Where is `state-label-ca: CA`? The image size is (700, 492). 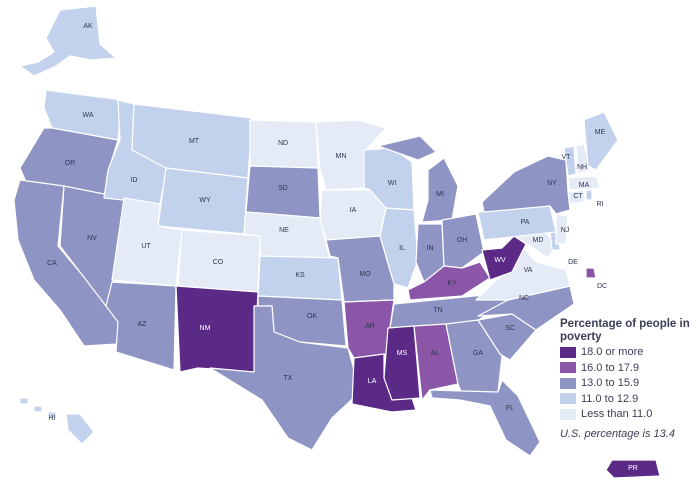
state-label-ca: CA is located at coordinates (52, 263).